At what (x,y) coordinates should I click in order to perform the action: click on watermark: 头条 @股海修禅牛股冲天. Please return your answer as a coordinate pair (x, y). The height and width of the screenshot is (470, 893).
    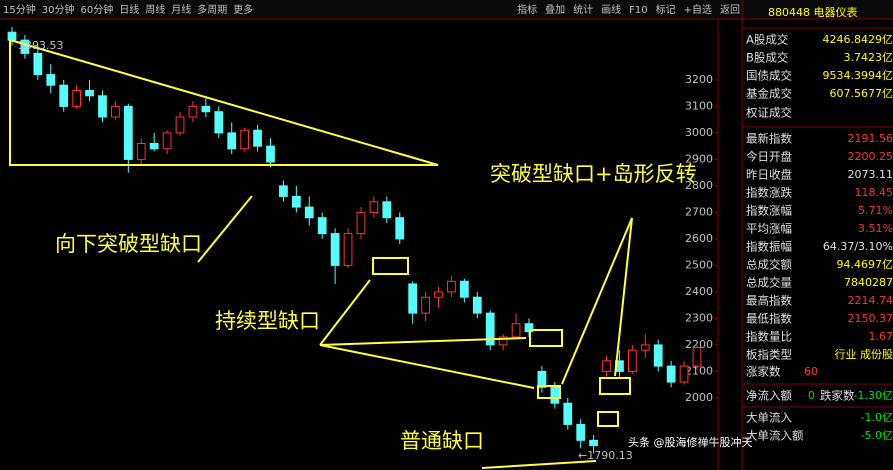
    Looking at the image, I should click on (690, 442).